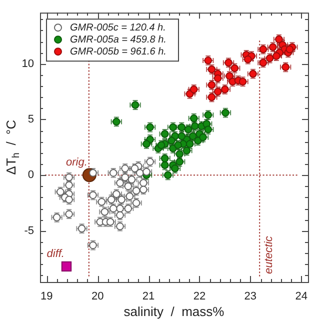 This screenshot has width=333, height=320. What do you see at coordinates (13, 147) in the screenshot?
I see `y-axis-title: ΔTh / °C` at bounding box center [13, 147].